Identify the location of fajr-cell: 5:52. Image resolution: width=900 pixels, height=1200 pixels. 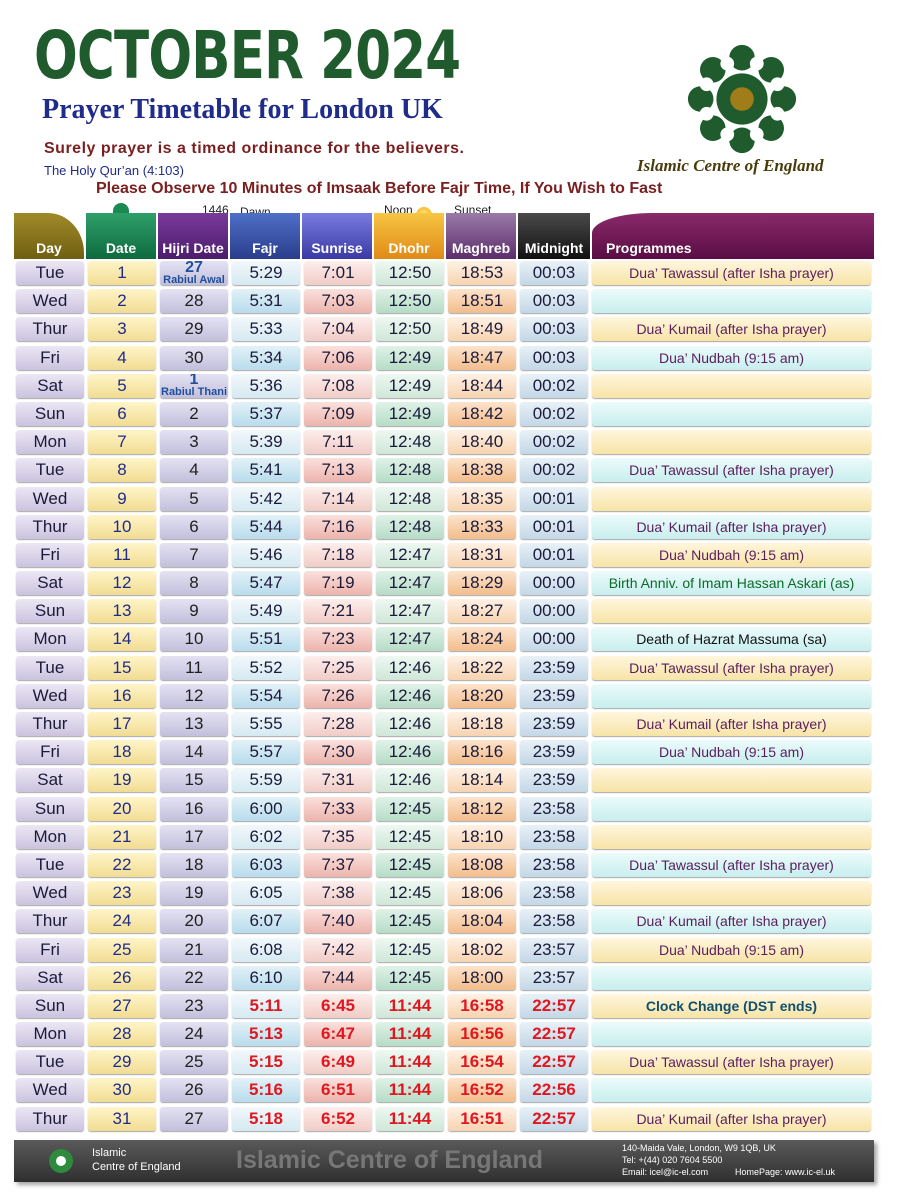
(266, 667).